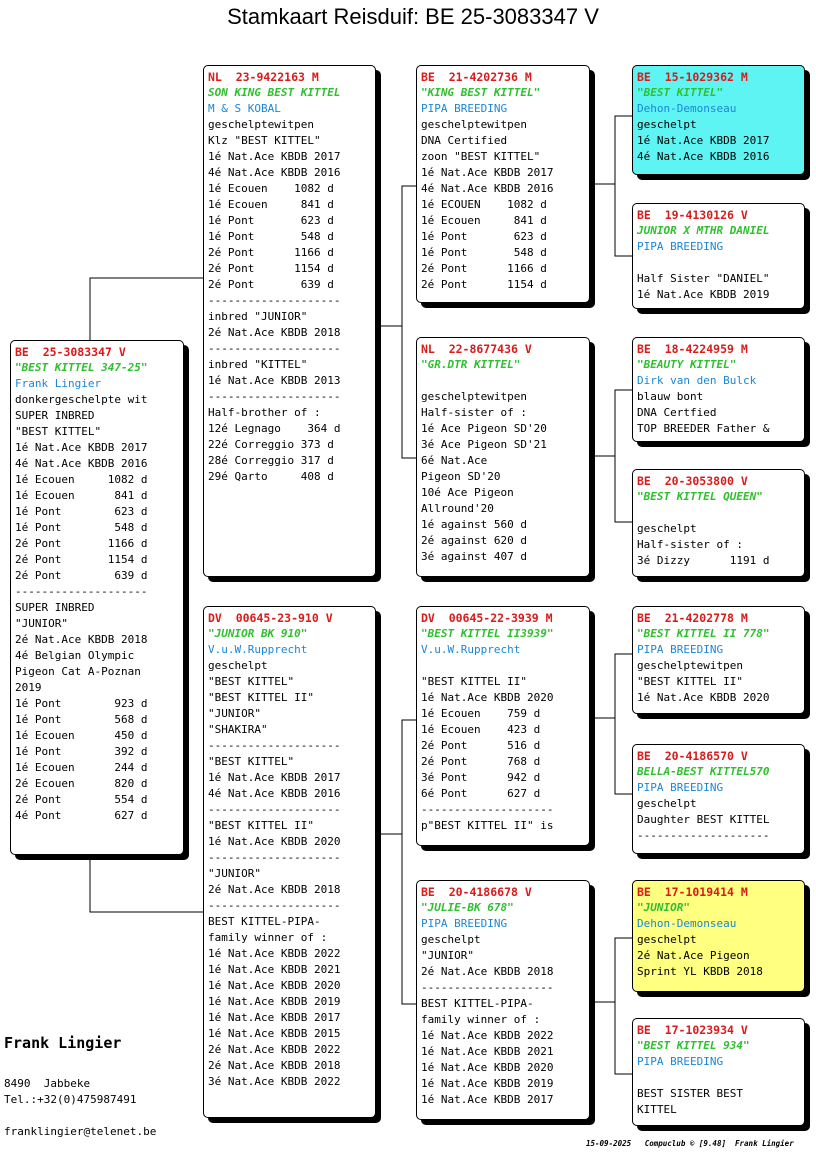 This screenshot has height=1172, width=816. I want to click on ring-number: BE 25-3083347 V, so click(70, 352).